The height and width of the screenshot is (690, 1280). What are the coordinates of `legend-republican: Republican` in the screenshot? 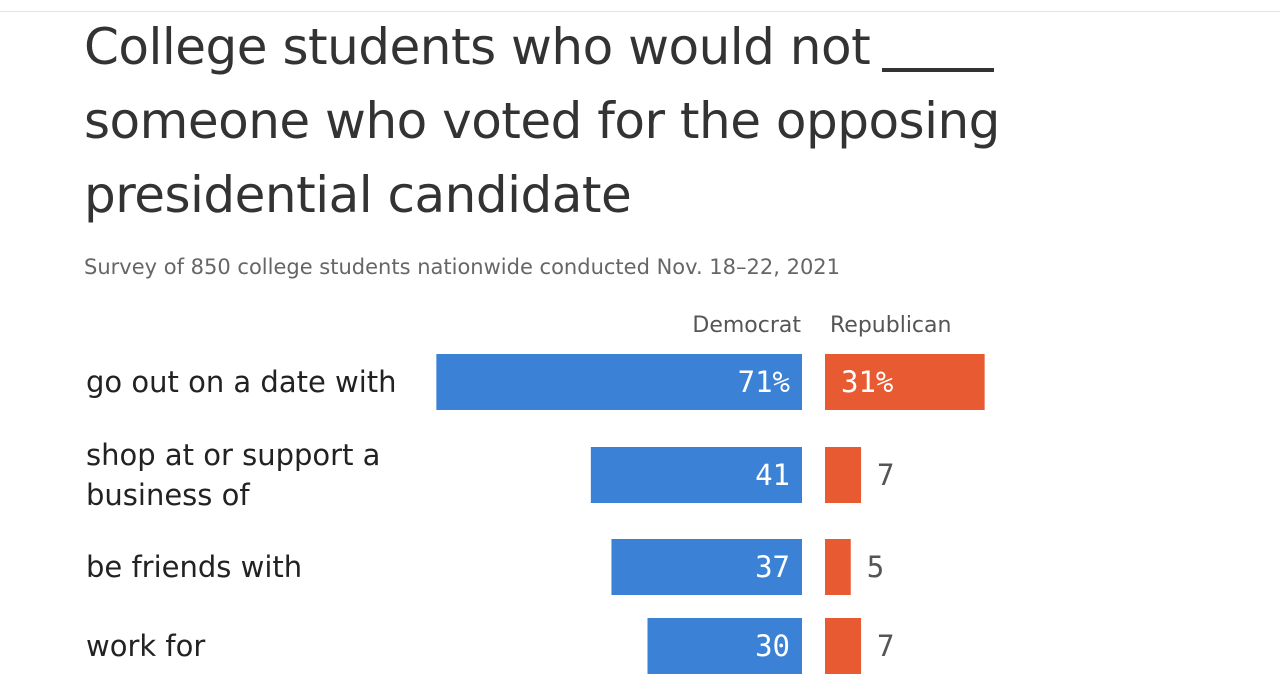 It's located at (891, 325).